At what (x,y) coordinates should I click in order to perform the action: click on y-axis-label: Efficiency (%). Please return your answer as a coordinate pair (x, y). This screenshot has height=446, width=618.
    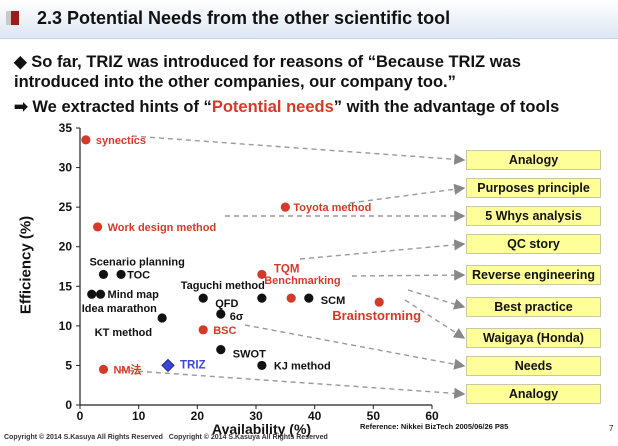
    Looking at the image, I should click on (26, 265).